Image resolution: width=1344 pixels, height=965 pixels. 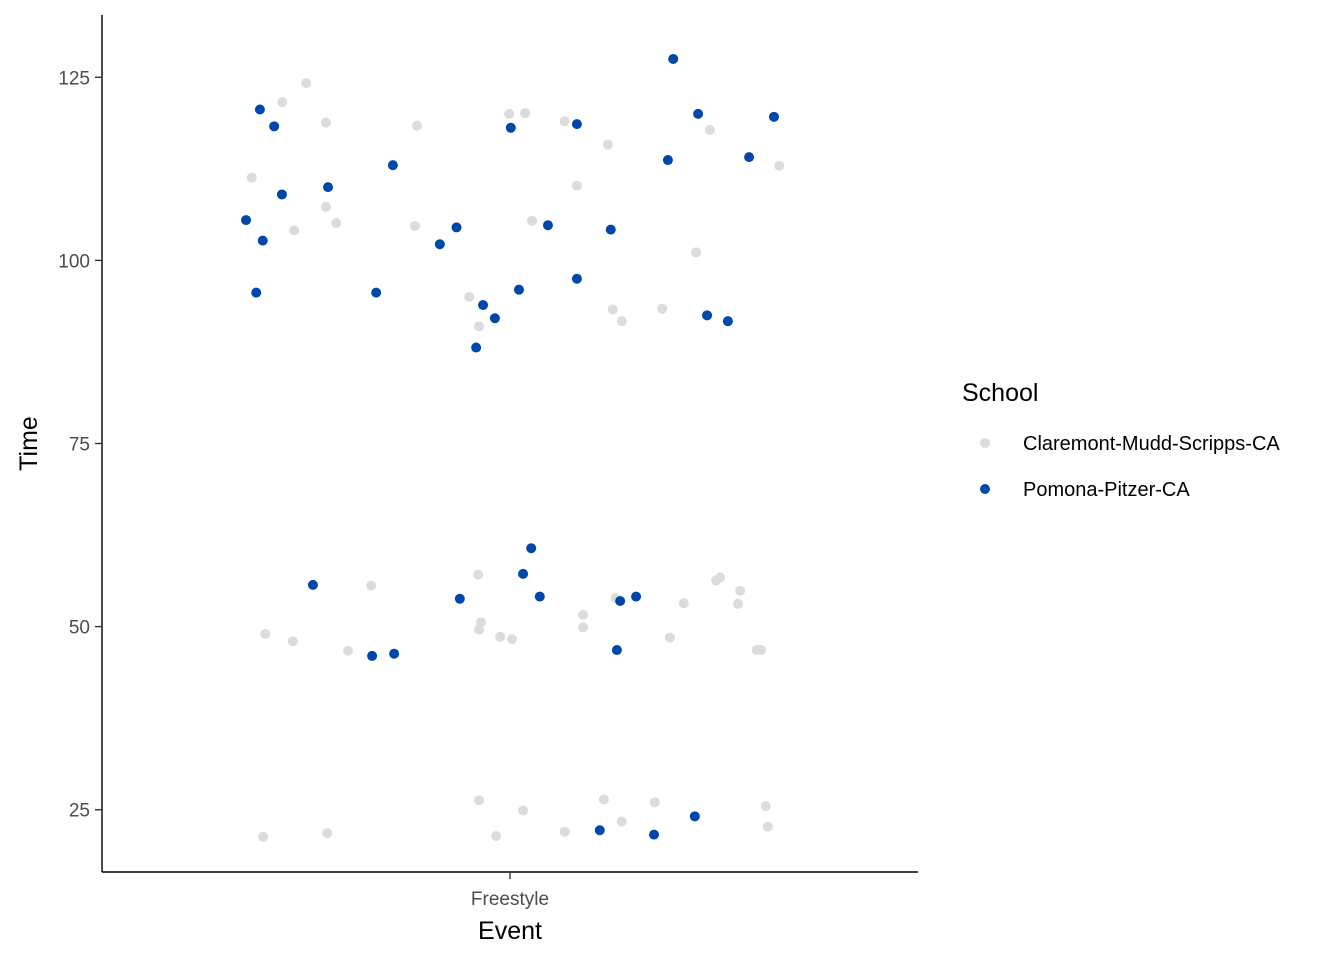 I want to click on x-axis-ticks: Freestyle, so click(x=510, y=891).